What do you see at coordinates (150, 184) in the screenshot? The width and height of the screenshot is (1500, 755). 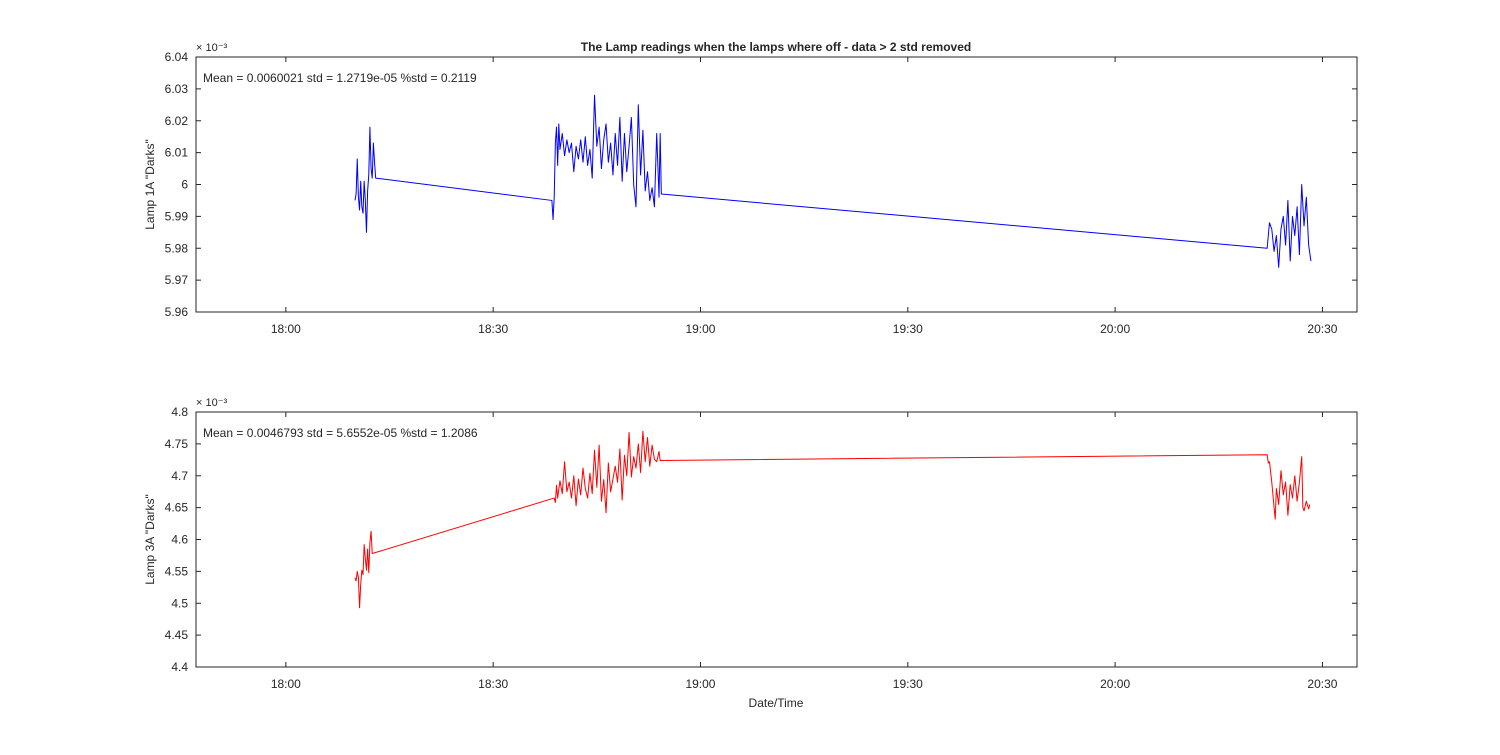 I see `y-axis-label-1: Lamp 1A "Darks"` at bounding box center [150, 184].